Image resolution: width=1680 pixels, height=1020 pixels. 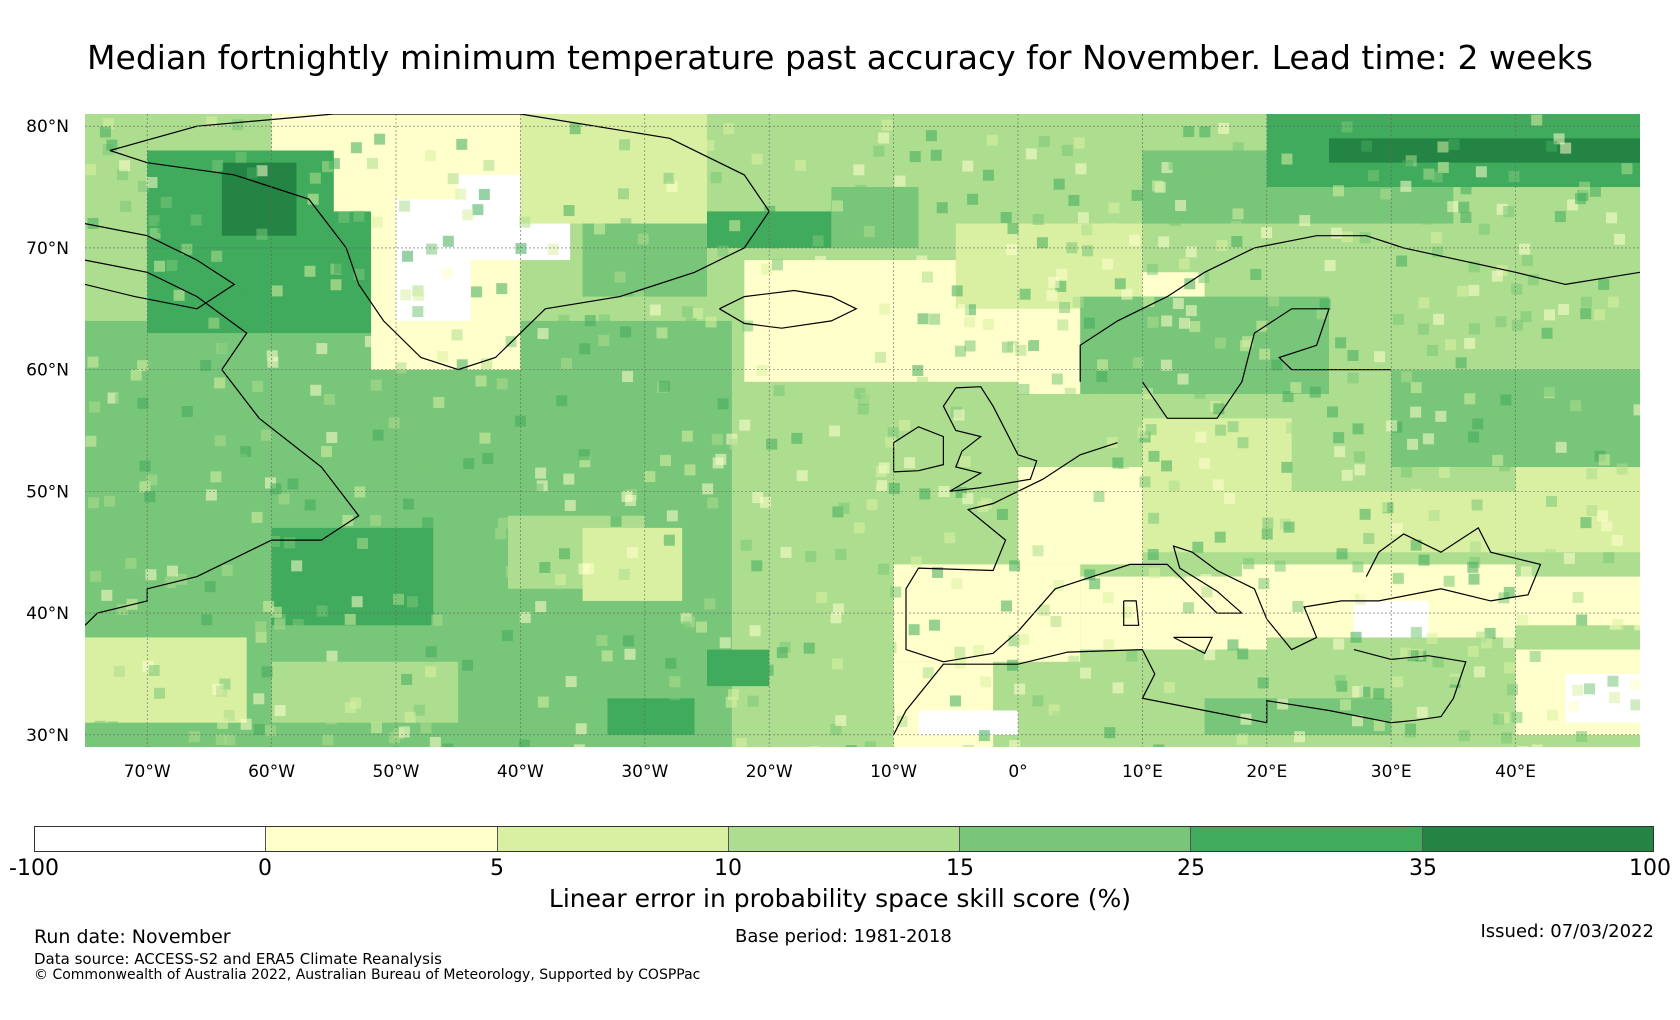 I want to click on longitude-label: 50°W, so click(x=396, y=772).